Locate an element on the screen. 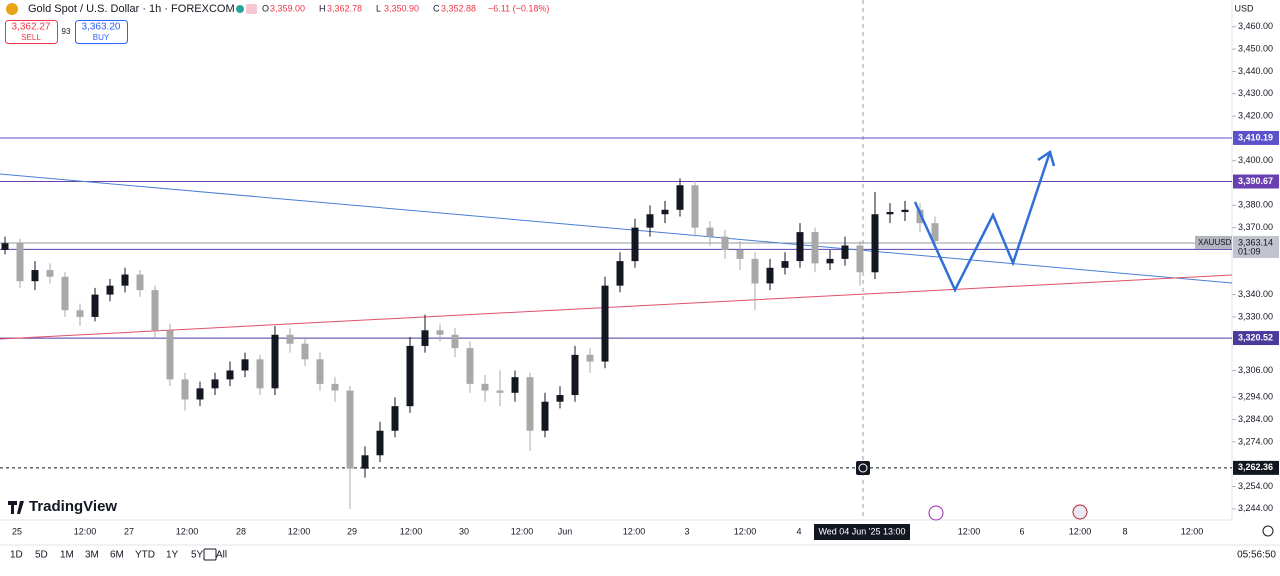 Image resolution: width=1280 pixels, height=576 pixels. timeframe: 3M is located at coordinates (92, 555).